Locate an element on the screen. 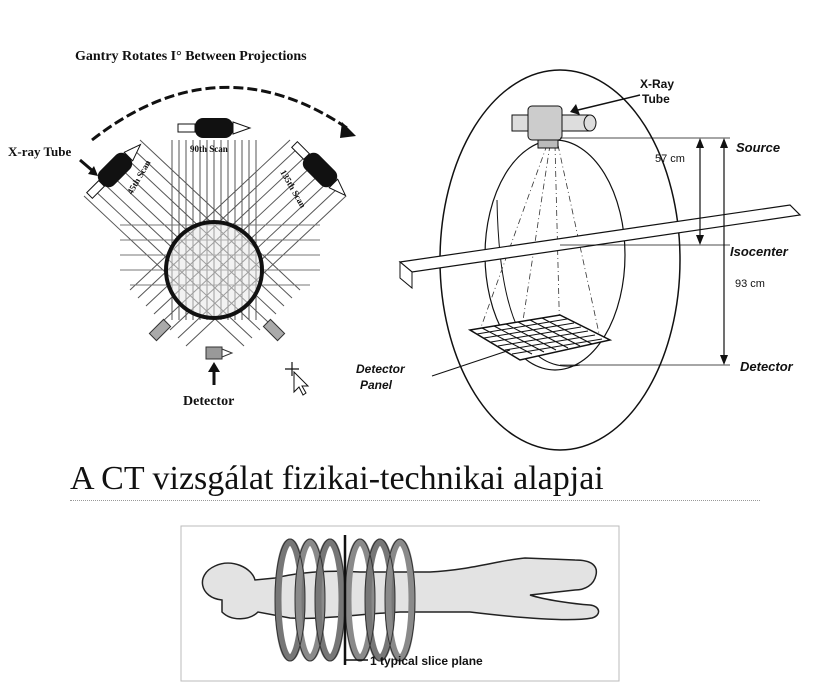 The image size is (822, 682). scan-90-label: 90th Scan is located at coordinates (209, 149).